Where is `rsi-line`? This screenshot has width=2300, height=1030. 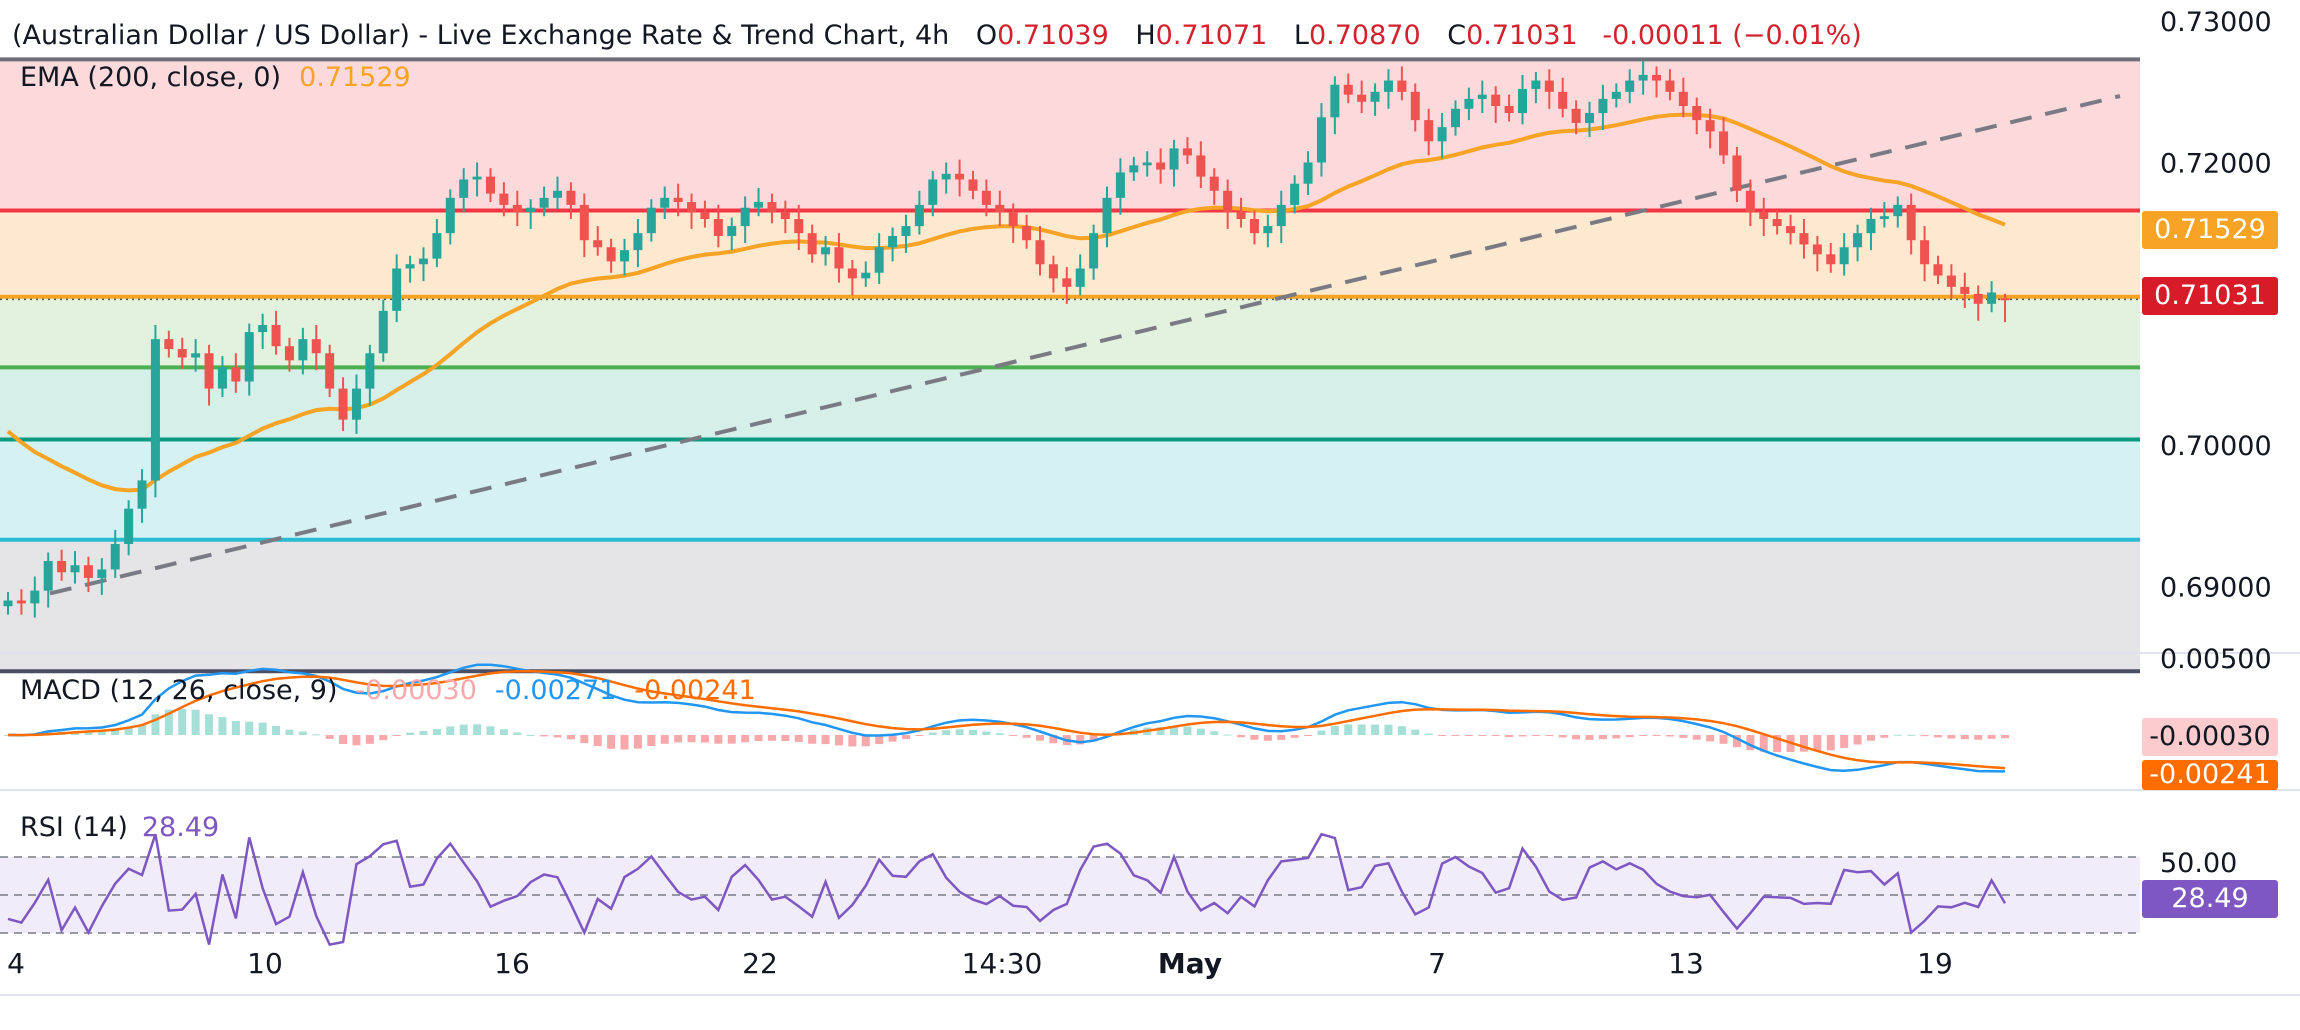
rsi-line is located at coordinates (1007, 889).